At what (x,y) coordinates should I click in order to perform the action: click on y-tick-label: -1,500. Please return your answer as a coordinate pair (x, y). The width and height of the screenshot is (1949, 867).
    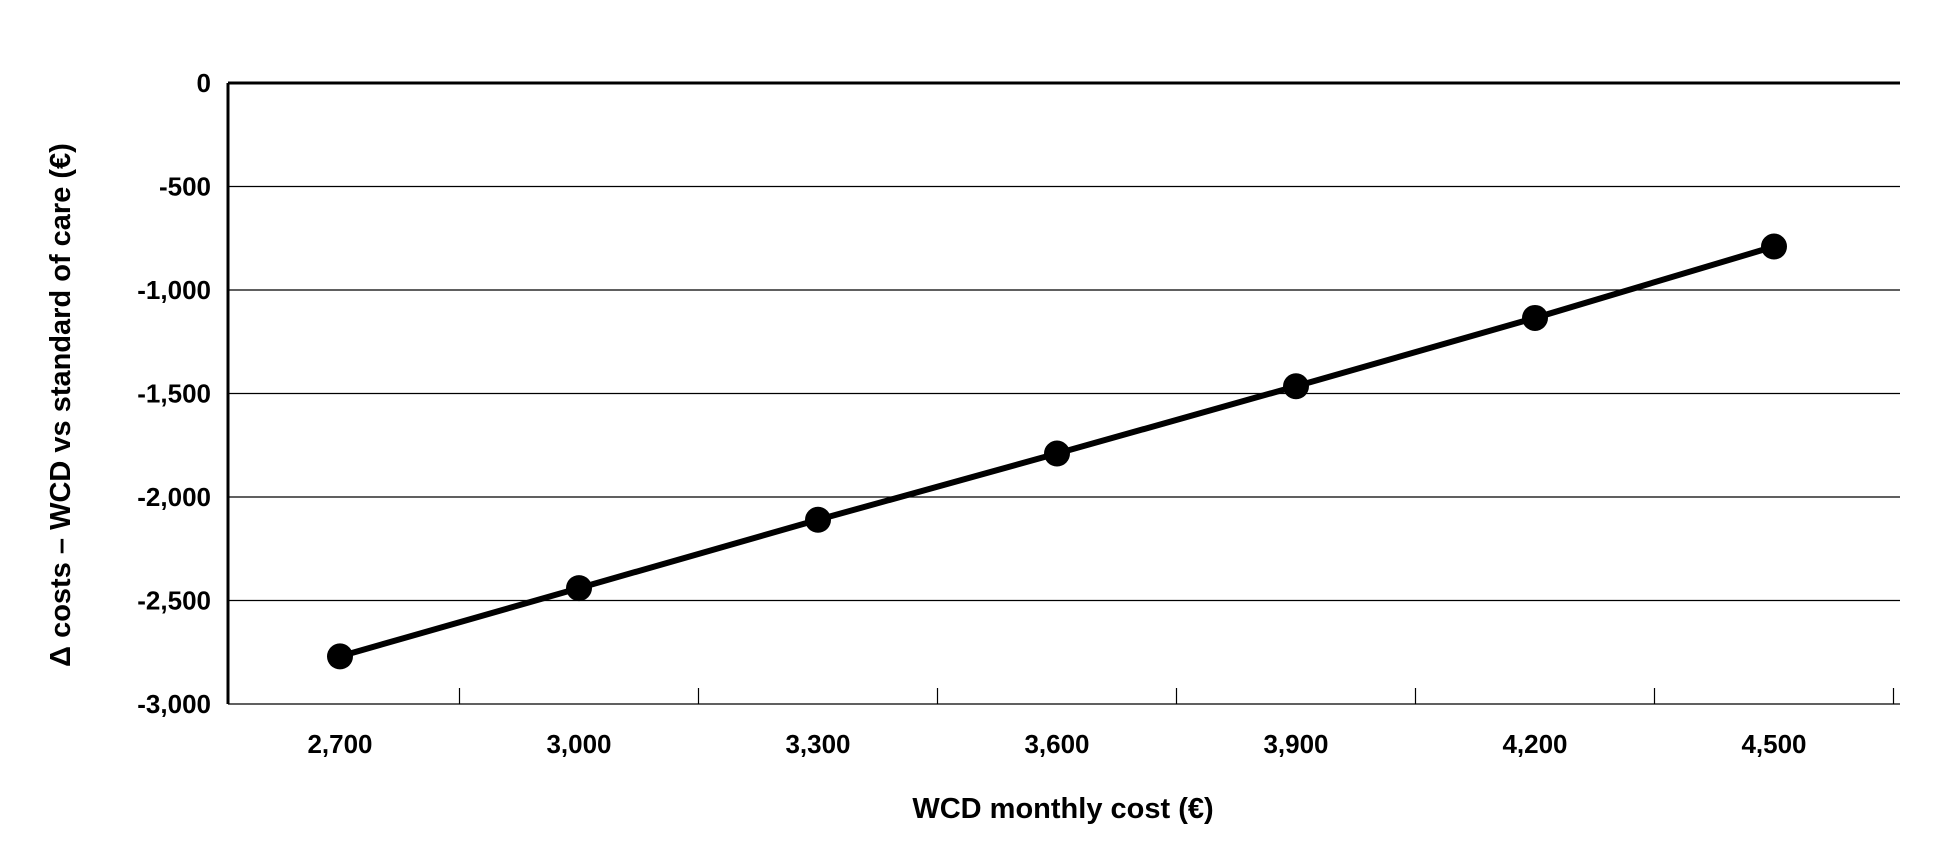
    Looking at the image, I should click on (174, 394).